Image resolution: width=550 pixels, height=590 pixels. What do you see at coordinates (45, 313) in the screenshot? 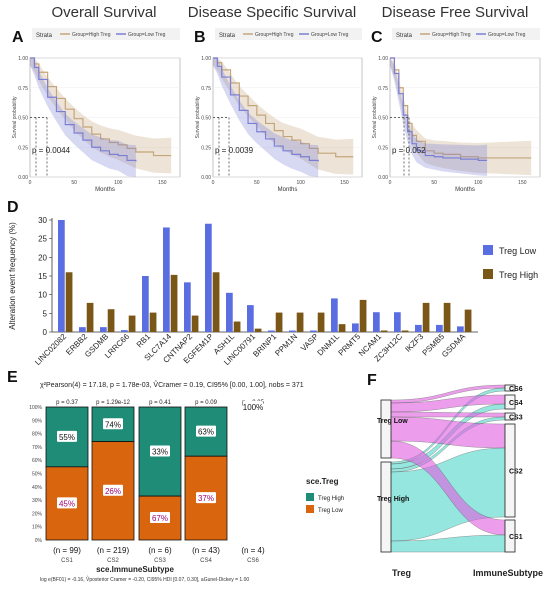
I see `bar-y-tick-label: 5` at bounding box center [45, 313].